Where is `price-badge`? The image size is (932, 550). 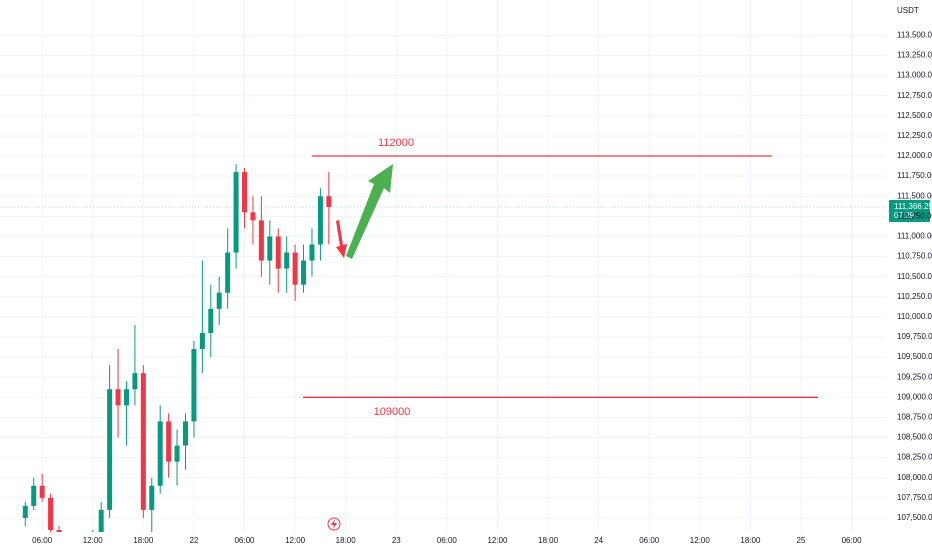 price-badge is located at coordinates (909, 210).